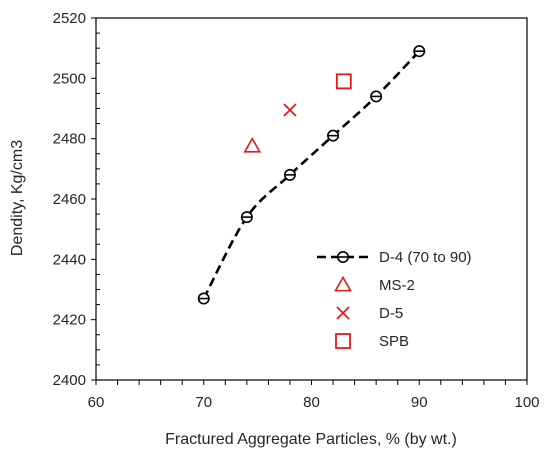 This screenshot has width=550, height=456. I want to click on data-point-d-5-stroke-b, so click(290, 110).